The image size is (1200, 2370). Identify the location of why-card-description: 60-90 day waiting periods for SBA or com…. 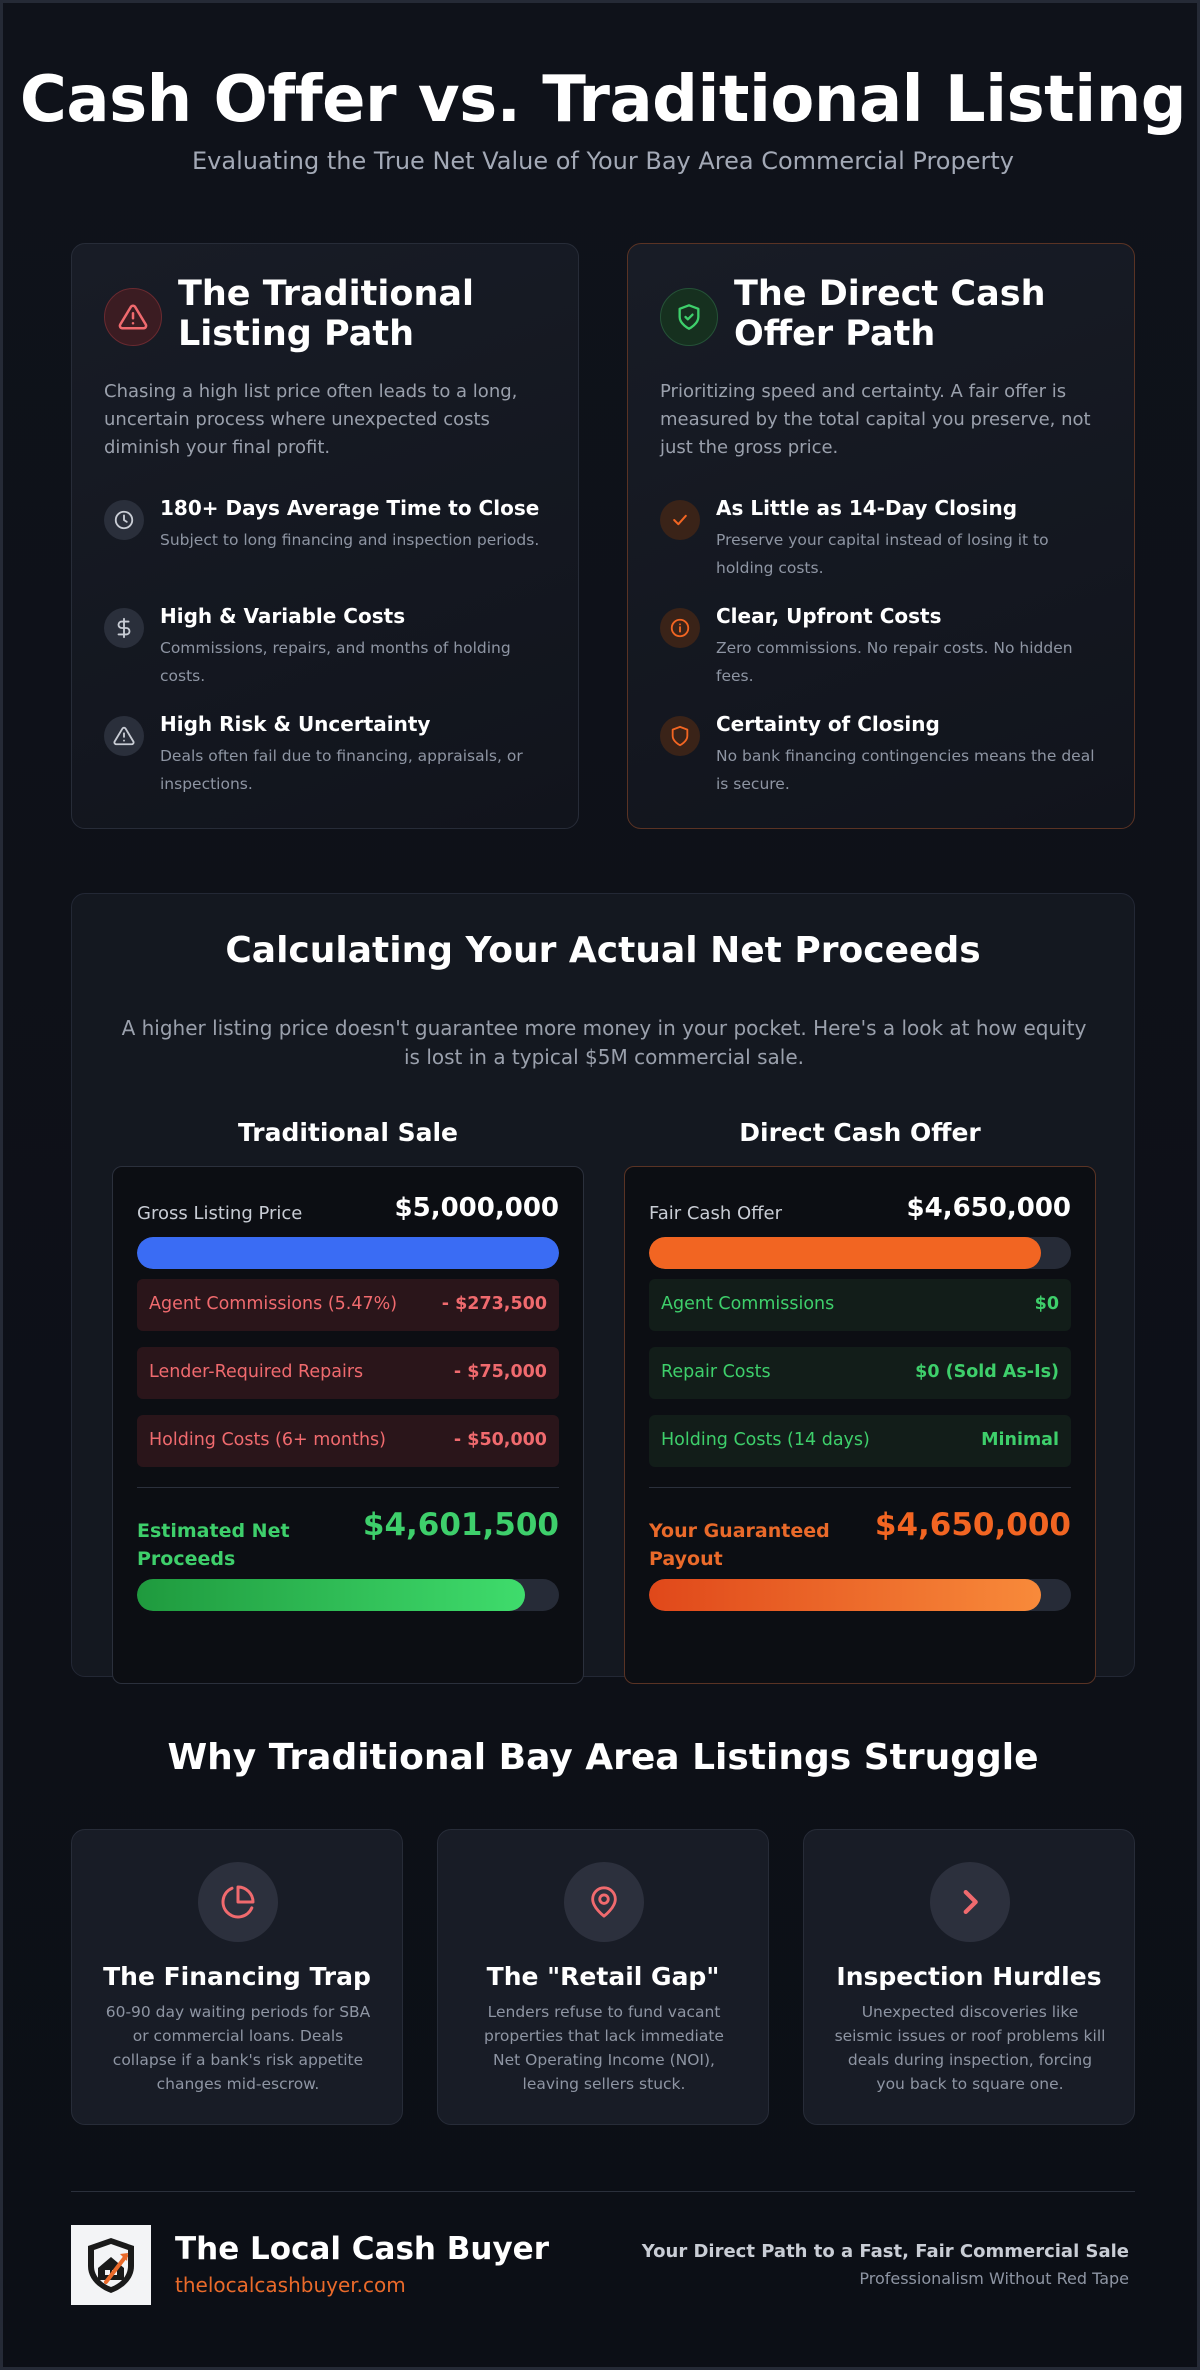
(238, 2048).